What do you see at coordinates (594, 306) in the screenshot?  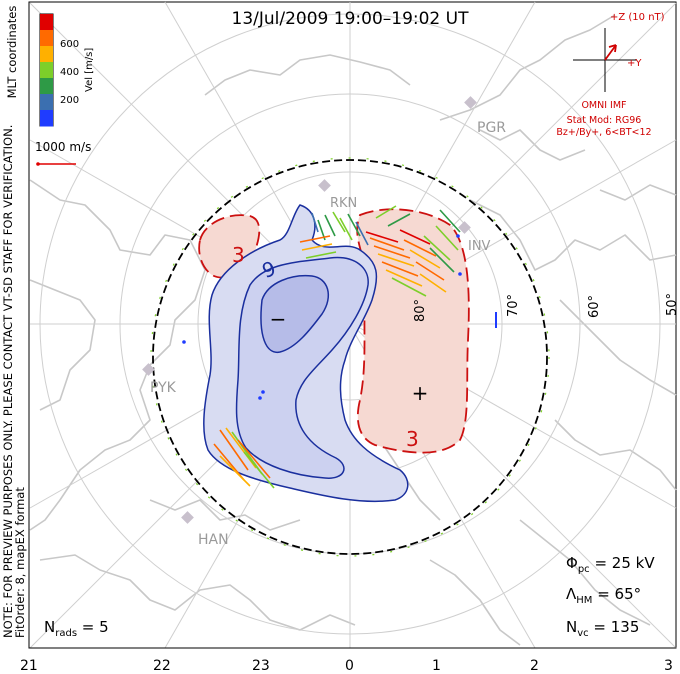 I see `lat-label-60: 60°` at bounding box center [594, 306].